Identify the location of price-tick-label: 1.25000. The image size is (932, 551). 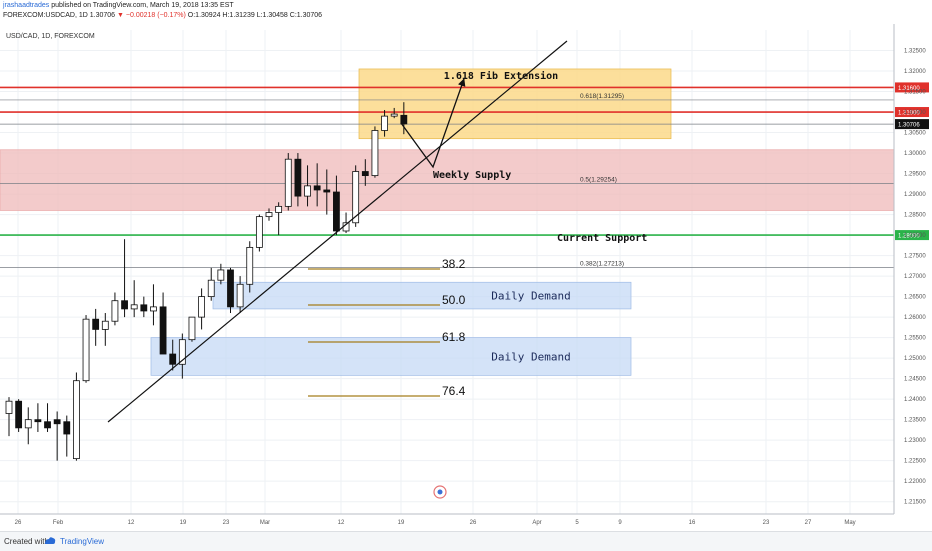
(915, 359).